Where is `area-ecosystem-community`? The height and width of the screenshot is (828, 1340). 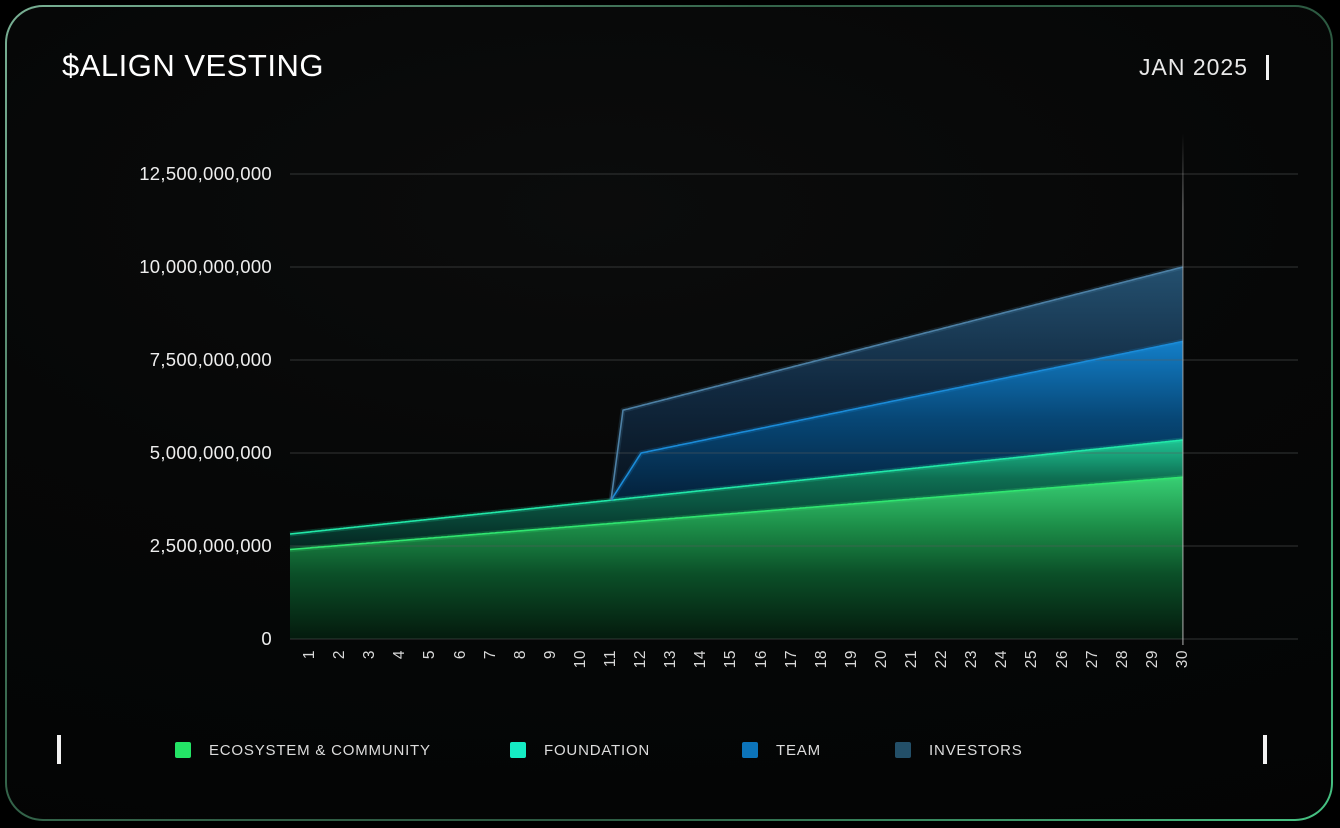 area-ecosystem-community is located at coordinates (736, 558).